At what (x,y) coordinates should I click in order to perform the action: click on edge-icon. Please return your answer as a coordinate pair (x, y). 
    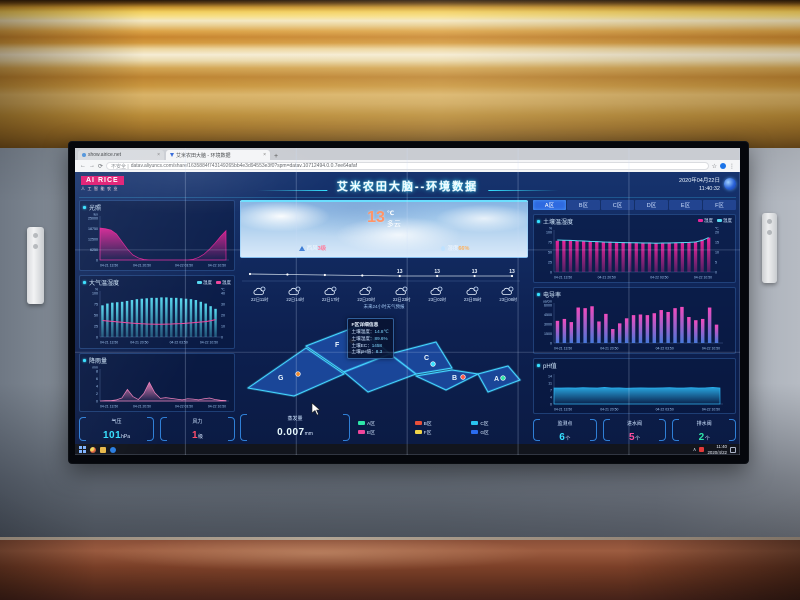
    Looking at the image, I should click on (113, 449).